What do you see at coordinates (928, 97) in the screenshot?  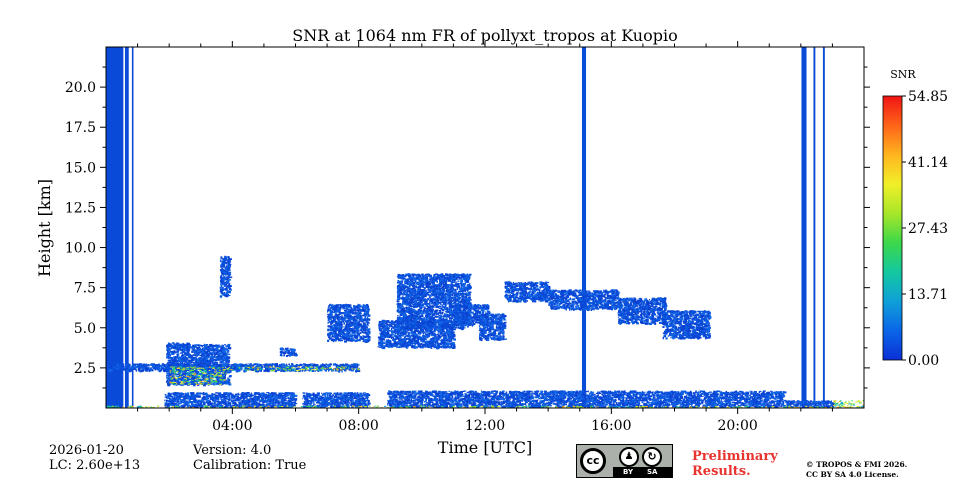 I see `colorbar-tick-label: 54.85` at bounding box center [928, 97].